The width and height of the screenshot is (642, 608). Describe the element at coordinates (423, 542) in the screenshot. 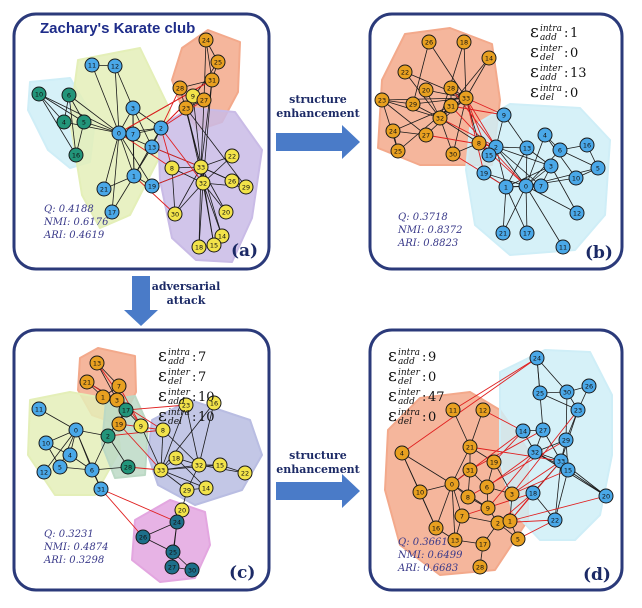

I see `metric-d: Q: 0.3661` at that location.